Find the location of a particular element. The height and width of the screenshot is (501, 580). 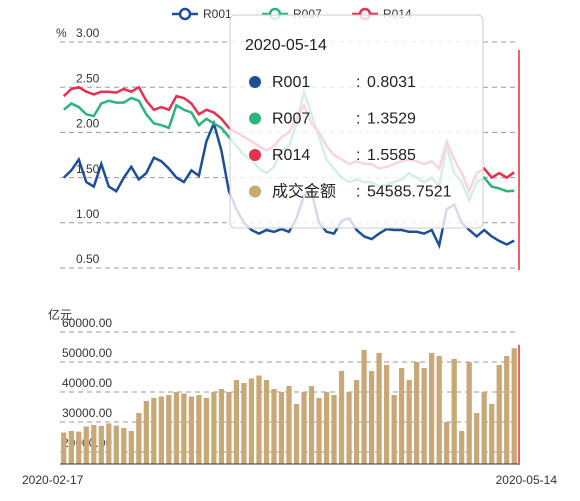

tooltip-value: 1.3529 is located at coordinates (391, 119).